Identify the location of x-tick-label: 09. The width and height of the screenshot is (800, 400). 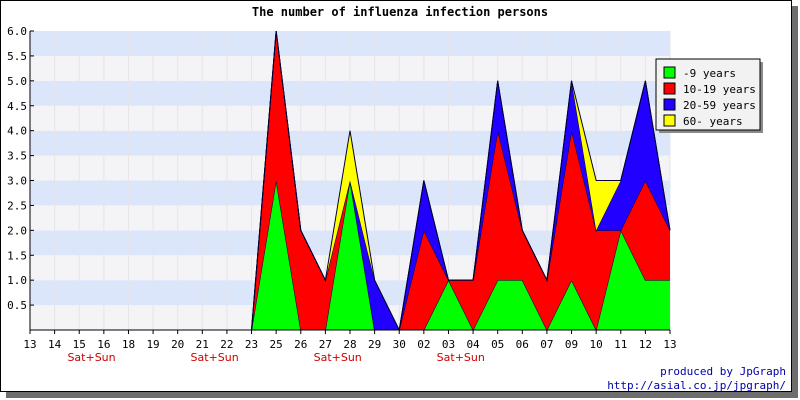
(571, 344).